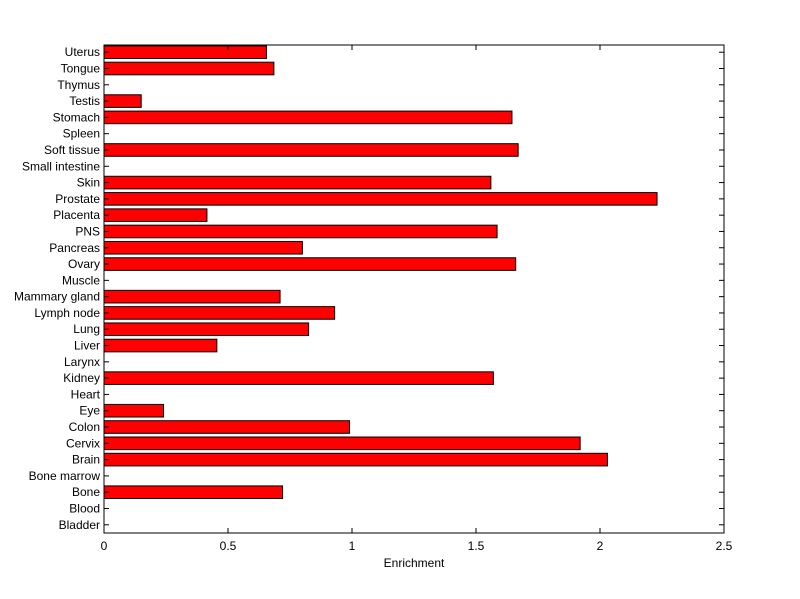 The width and height of the screenshot is (800, 599). What do you see at coordinates (88, 183) in the screenshot?
I see `y-tick-label: Skin` at bounding box center [88, 183].